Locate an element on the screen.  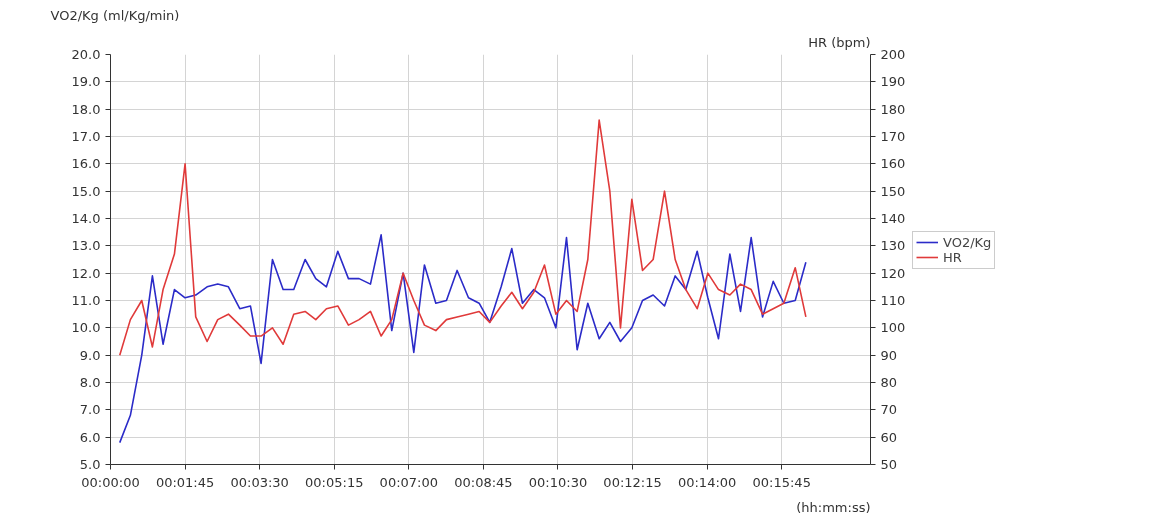
y2-tick-label: 80 is located at coordinates (889, 382).